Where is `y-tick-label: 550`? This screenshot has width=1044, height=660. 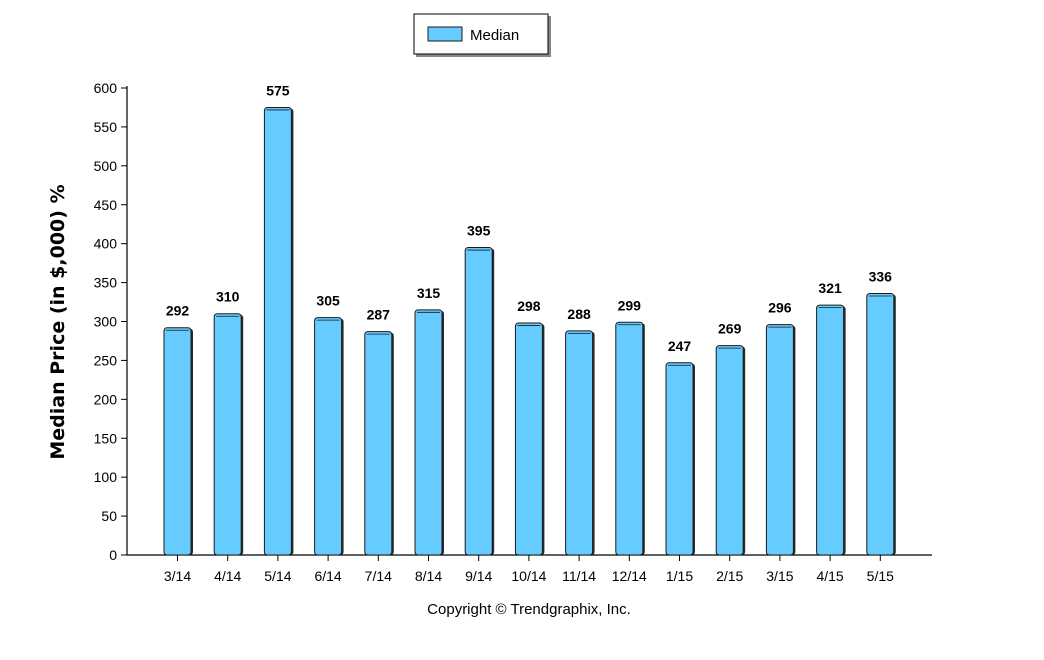 y-tick-label: 550 is located at coordinates (106, 127).